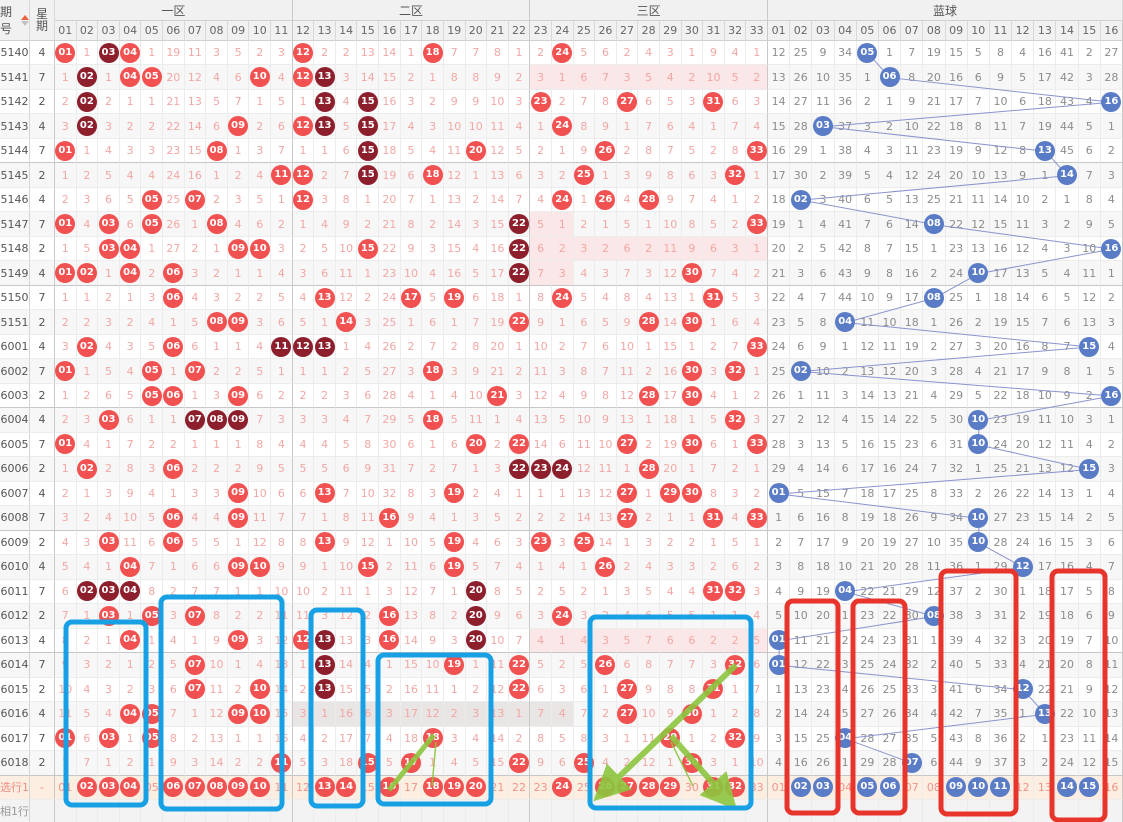  Describe the element at coordinates (735, 31) in the screenshot. I see `column-header: 32` at that location.